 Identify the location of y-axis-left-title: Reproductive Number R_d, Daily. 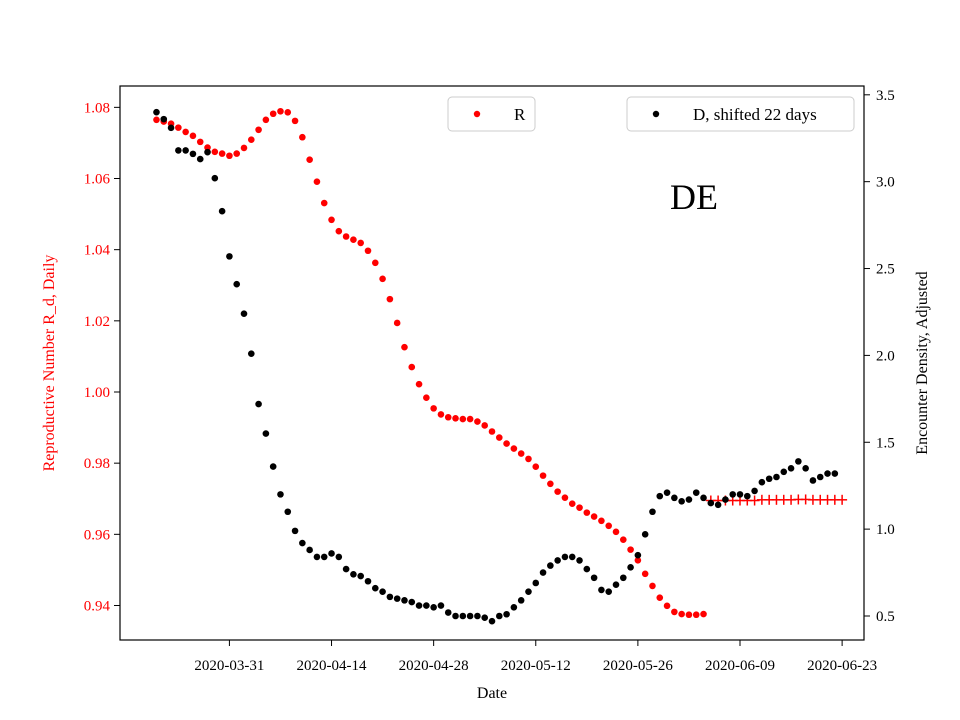
(49, 363).